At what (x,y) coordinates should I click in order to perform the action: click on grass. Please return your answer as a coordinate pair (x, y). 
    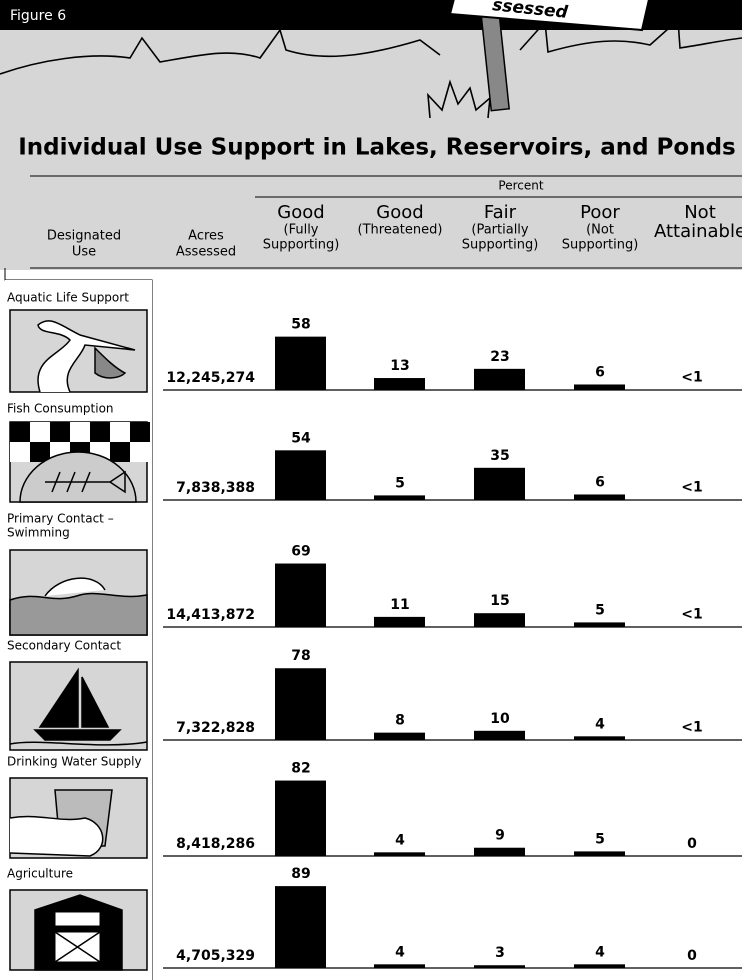
    Looking at the image, I should click on (371, 68).